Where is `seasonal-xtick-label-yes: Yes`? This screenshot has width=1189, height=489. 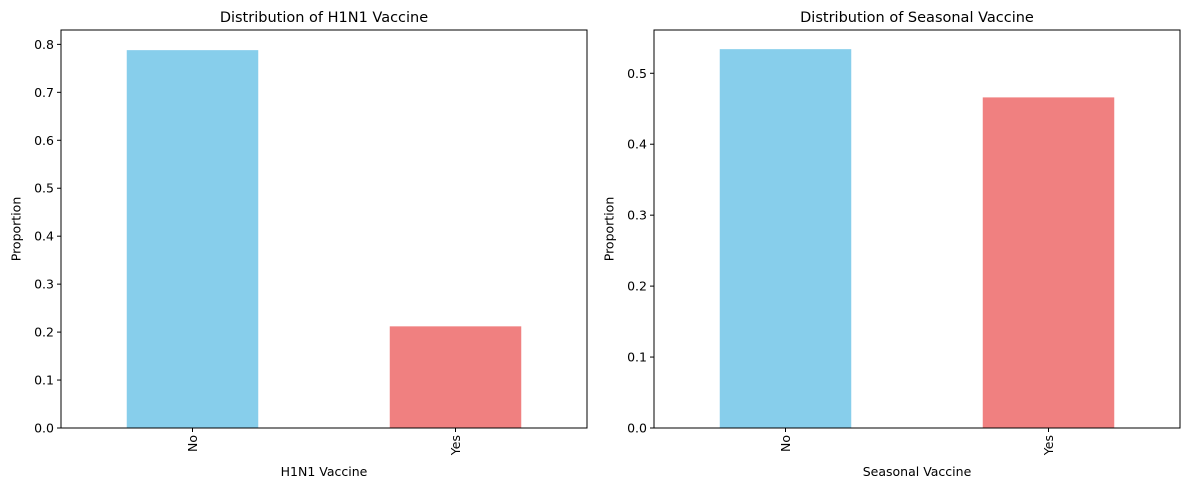 seasonal-xtick-label-yes: Yes is located at coordinates (1048, 445).